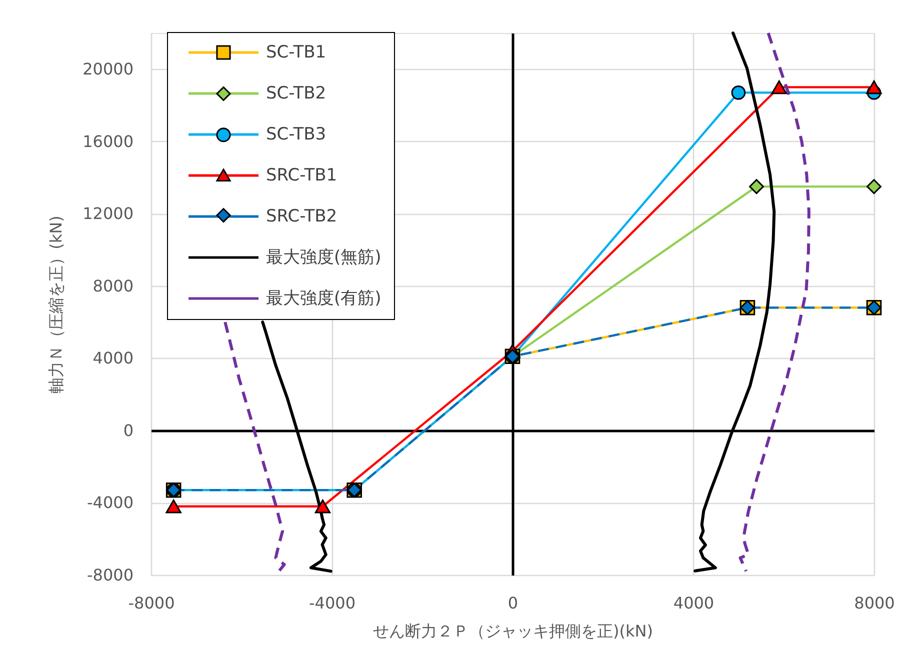  Describe the element at coordinates (324, 258) in the screenshot. I see `legend-label: 最大強度(無筋)` at that location.